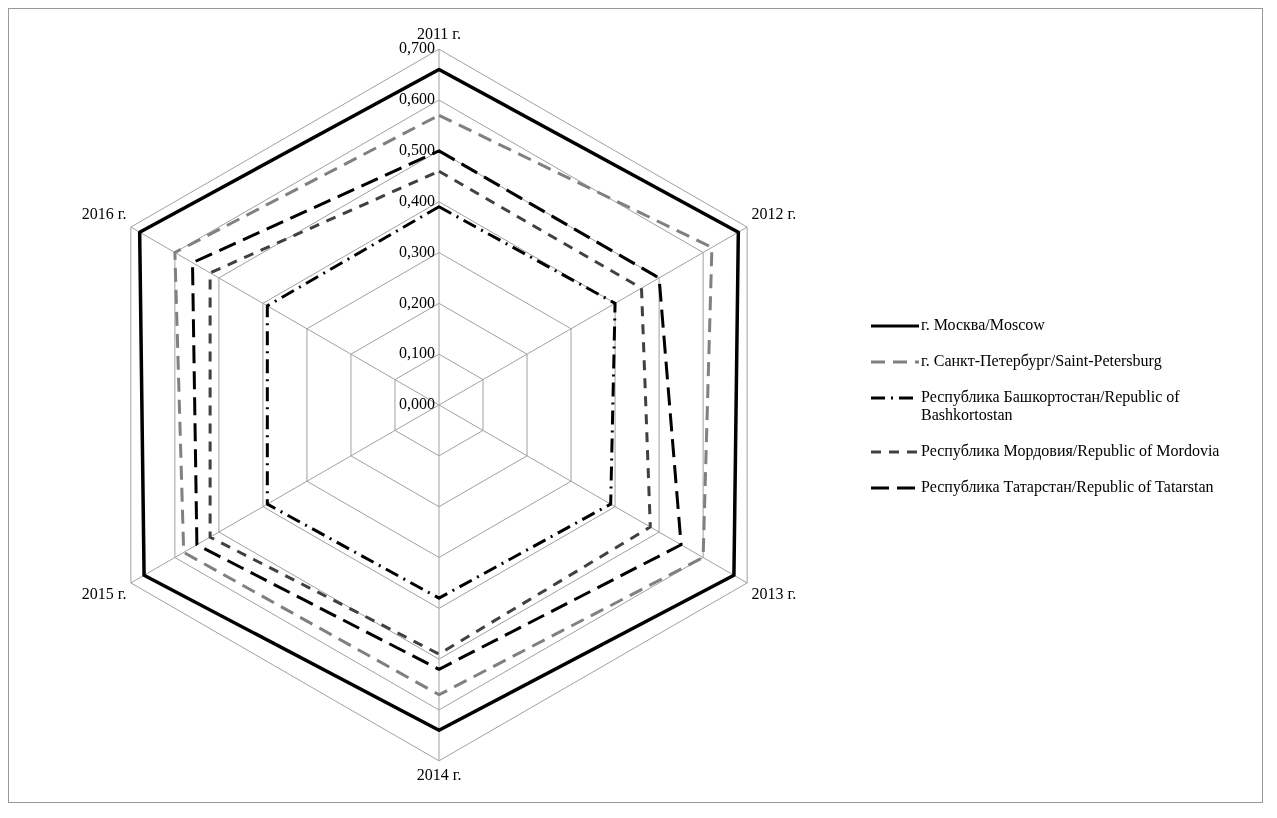  What do you see at coordinates (774, 213) in the screenshot?
I see `spoke-label: 2012 г.` at bounding box center [774, 213].